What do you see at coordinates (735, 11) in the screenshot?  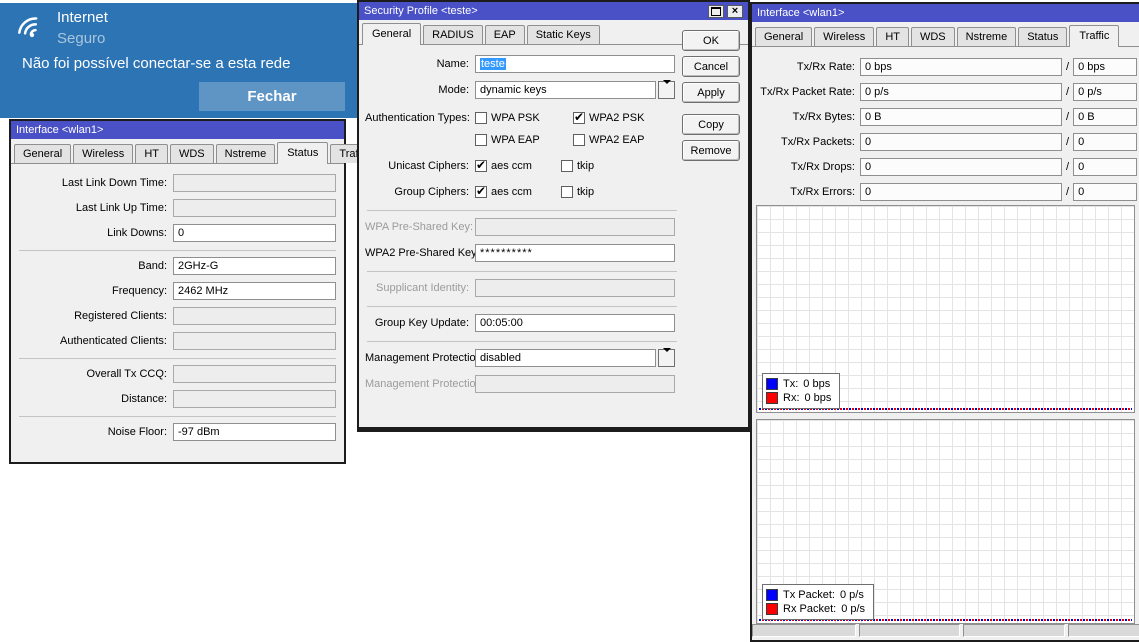 I see `close-icon: ×` at bounding box center [735, 11].